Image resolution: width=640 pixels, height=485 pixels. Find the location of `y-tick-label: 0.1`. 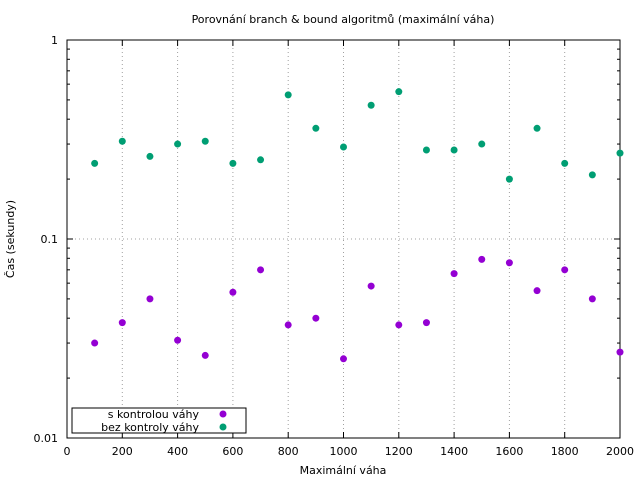

y-tick-label: 0.1 is located at coordinates (50, 239).